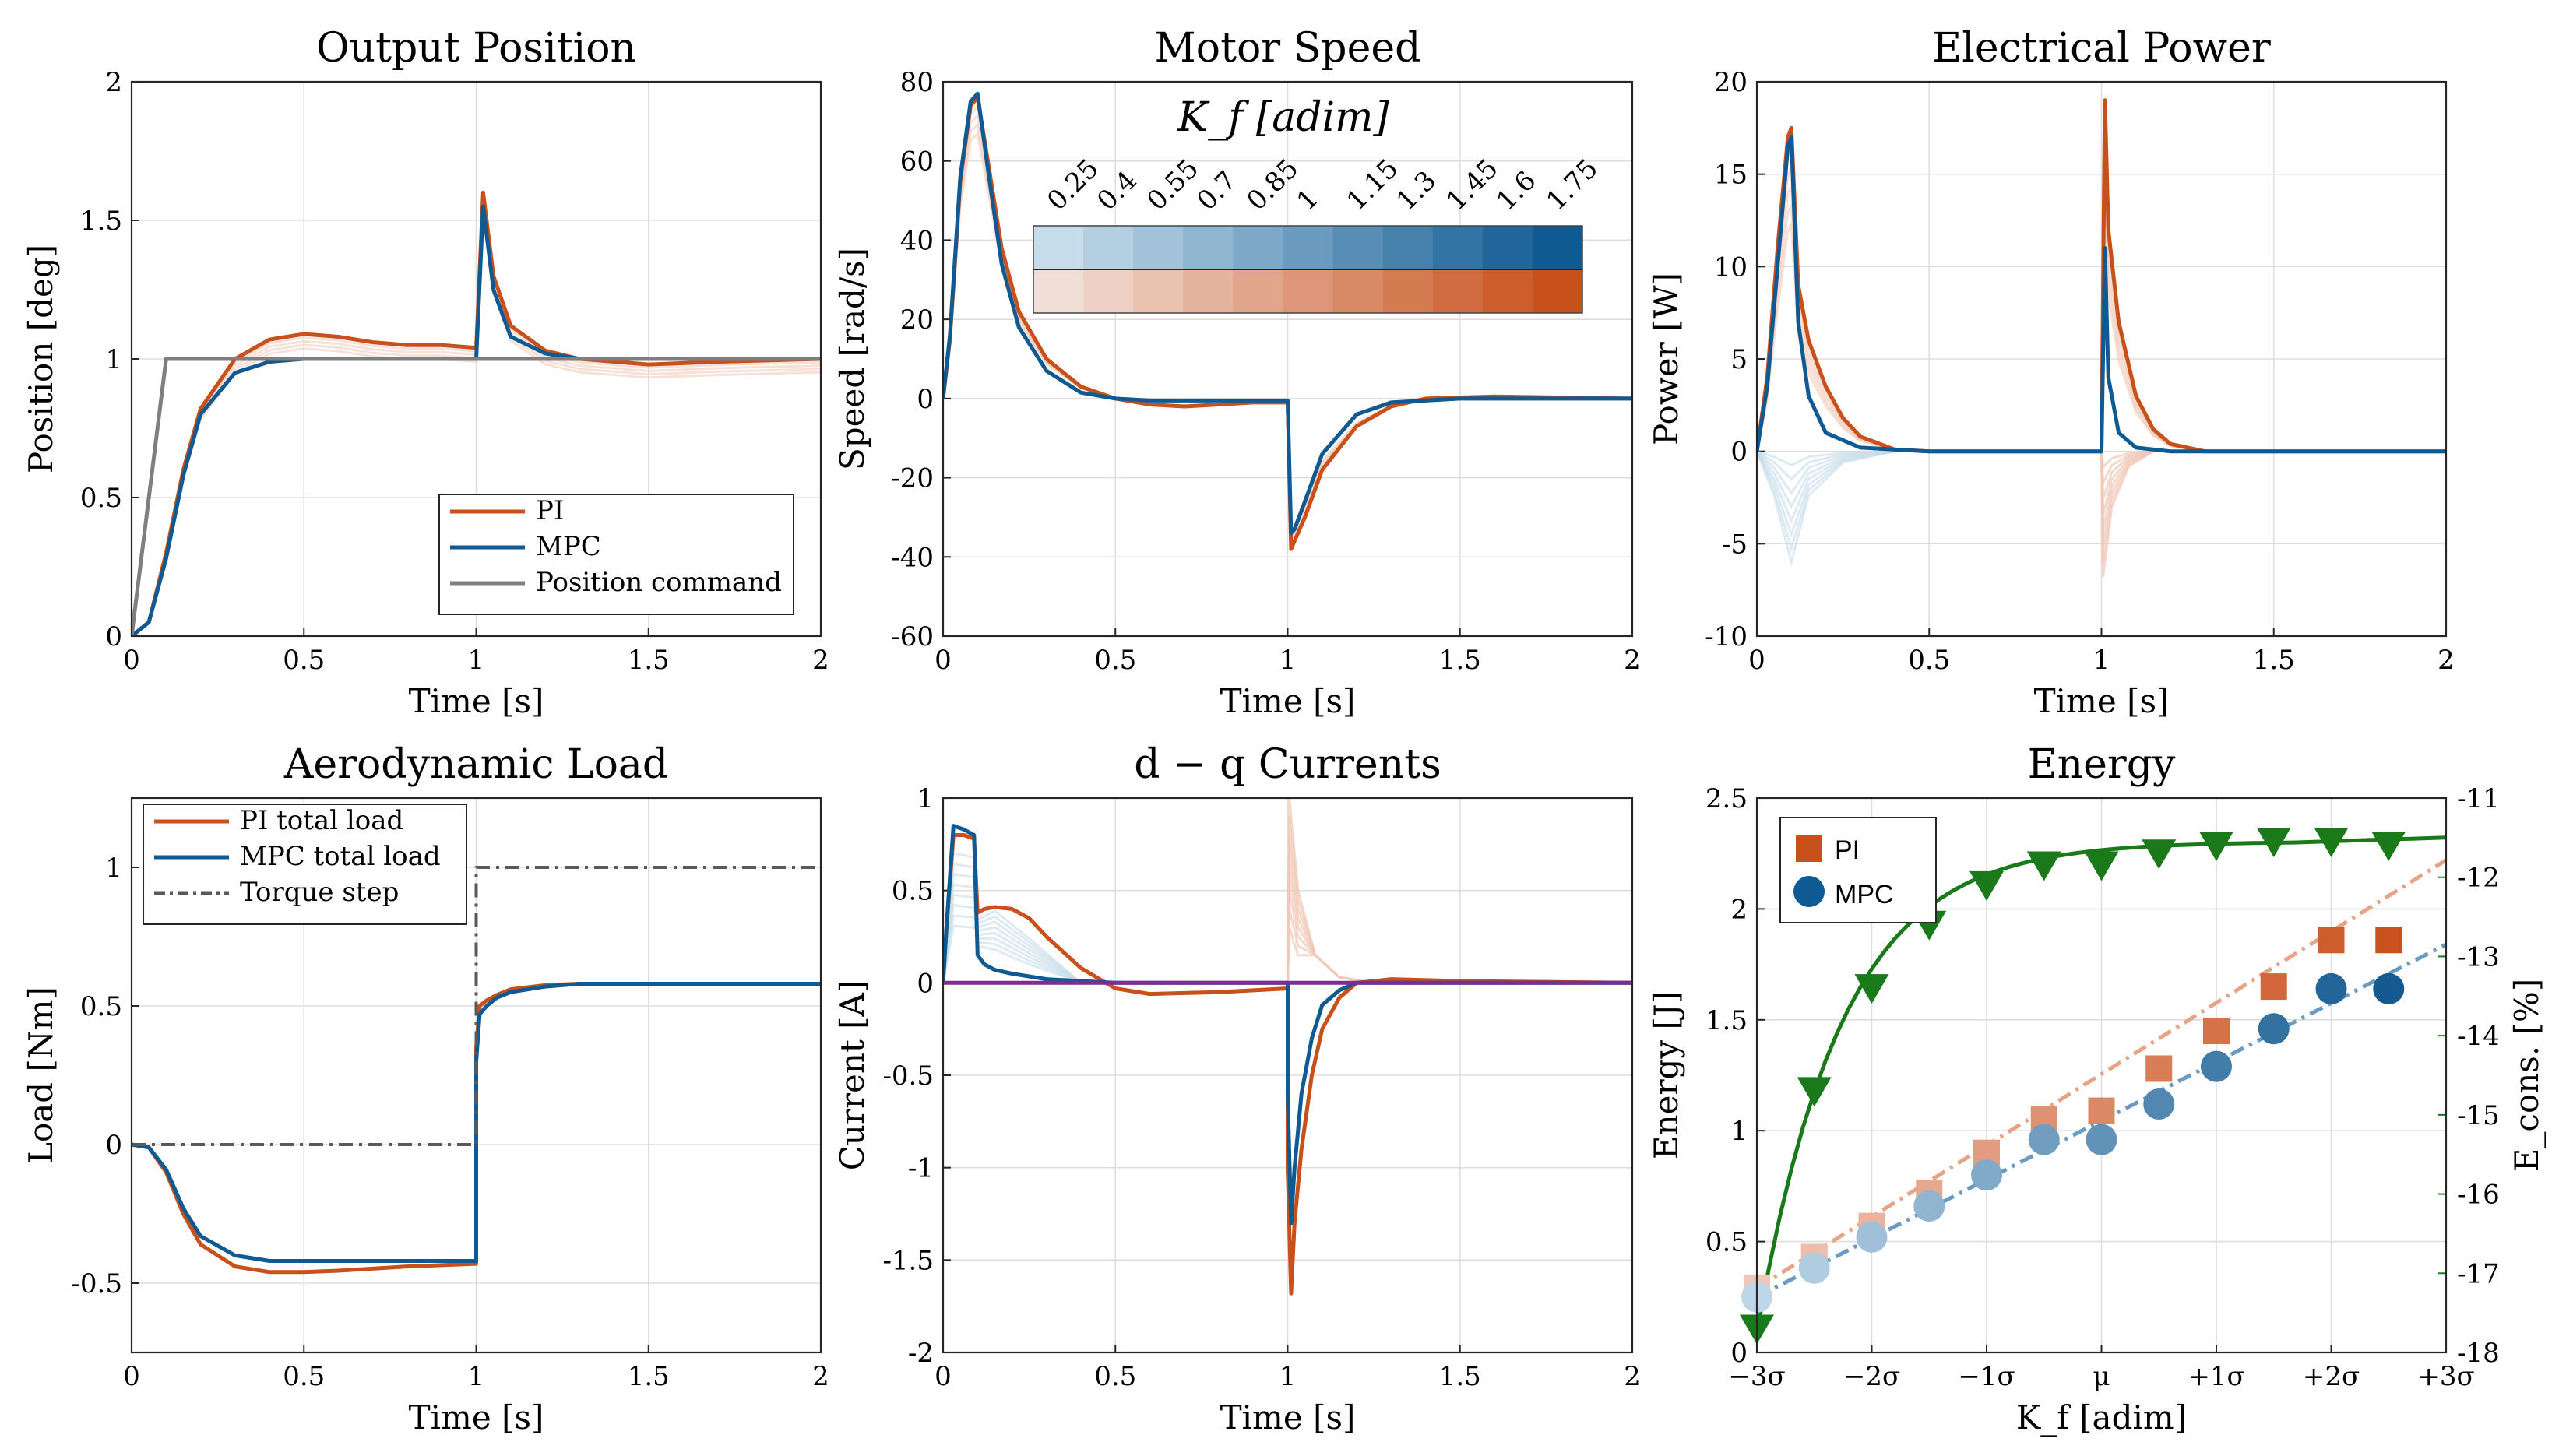 The image size is (2566, 1456). Describe the element at coordinates (2478, 878) in the screenshot. I see `y-right-tick-label: -12` at that location.